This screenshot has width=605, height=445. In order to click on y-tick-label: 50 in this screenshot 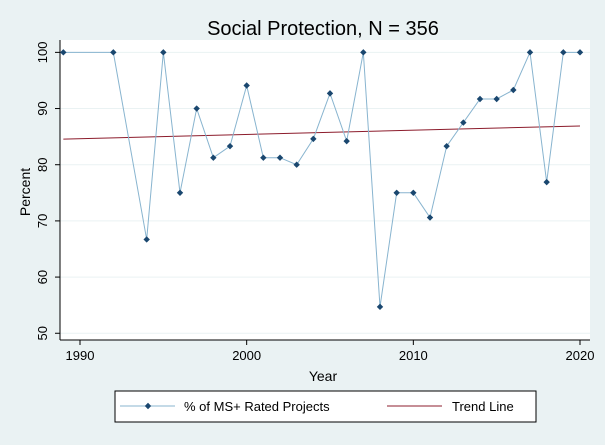, I will do `click(42, 333)`.